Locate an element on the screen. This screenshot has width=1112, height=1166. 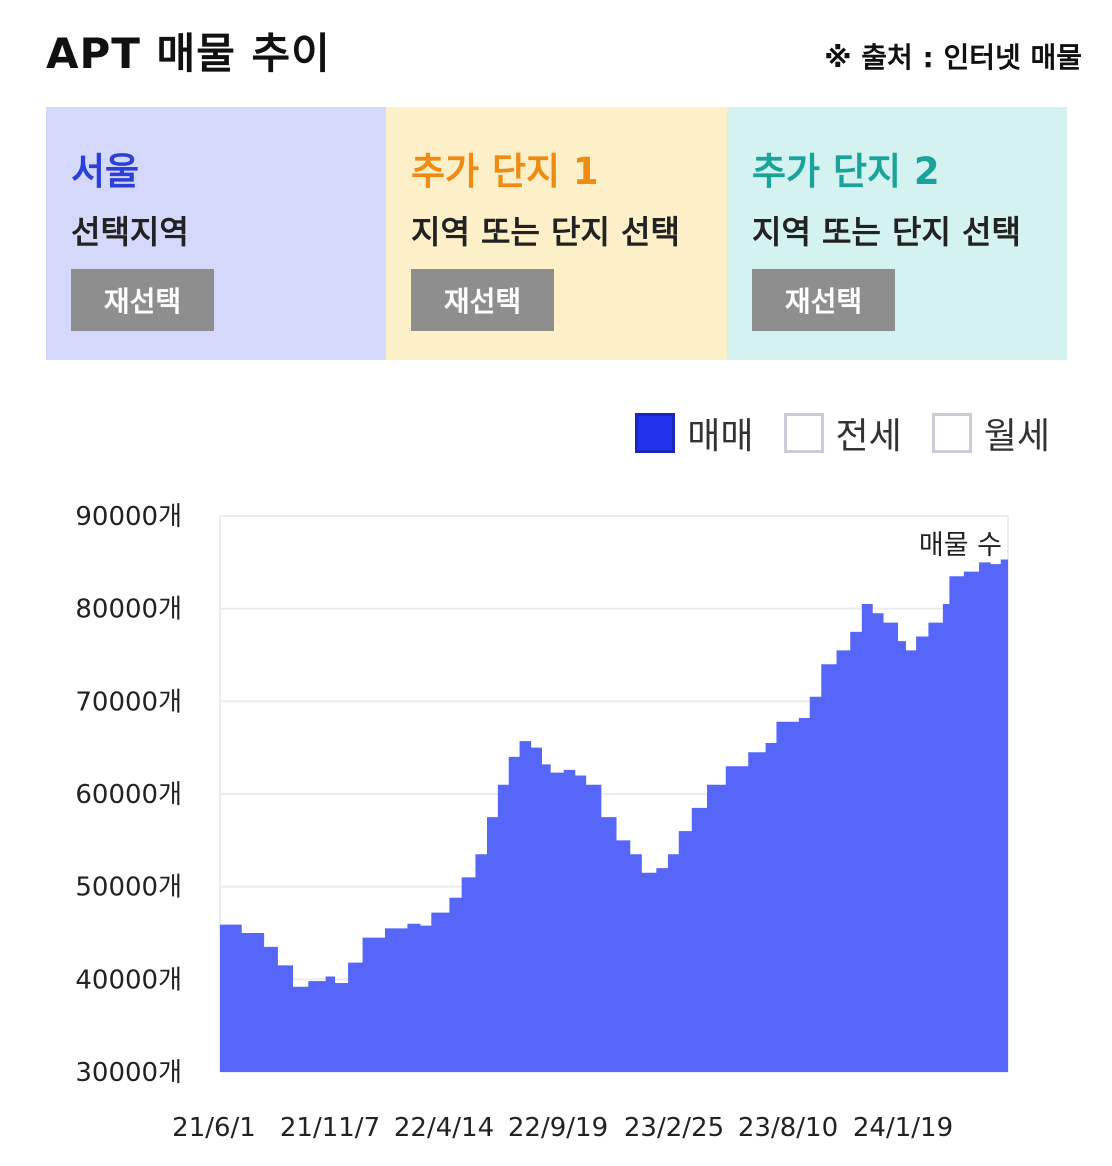
y-tick-label: 80000개 is located at coordinates (128, 610).